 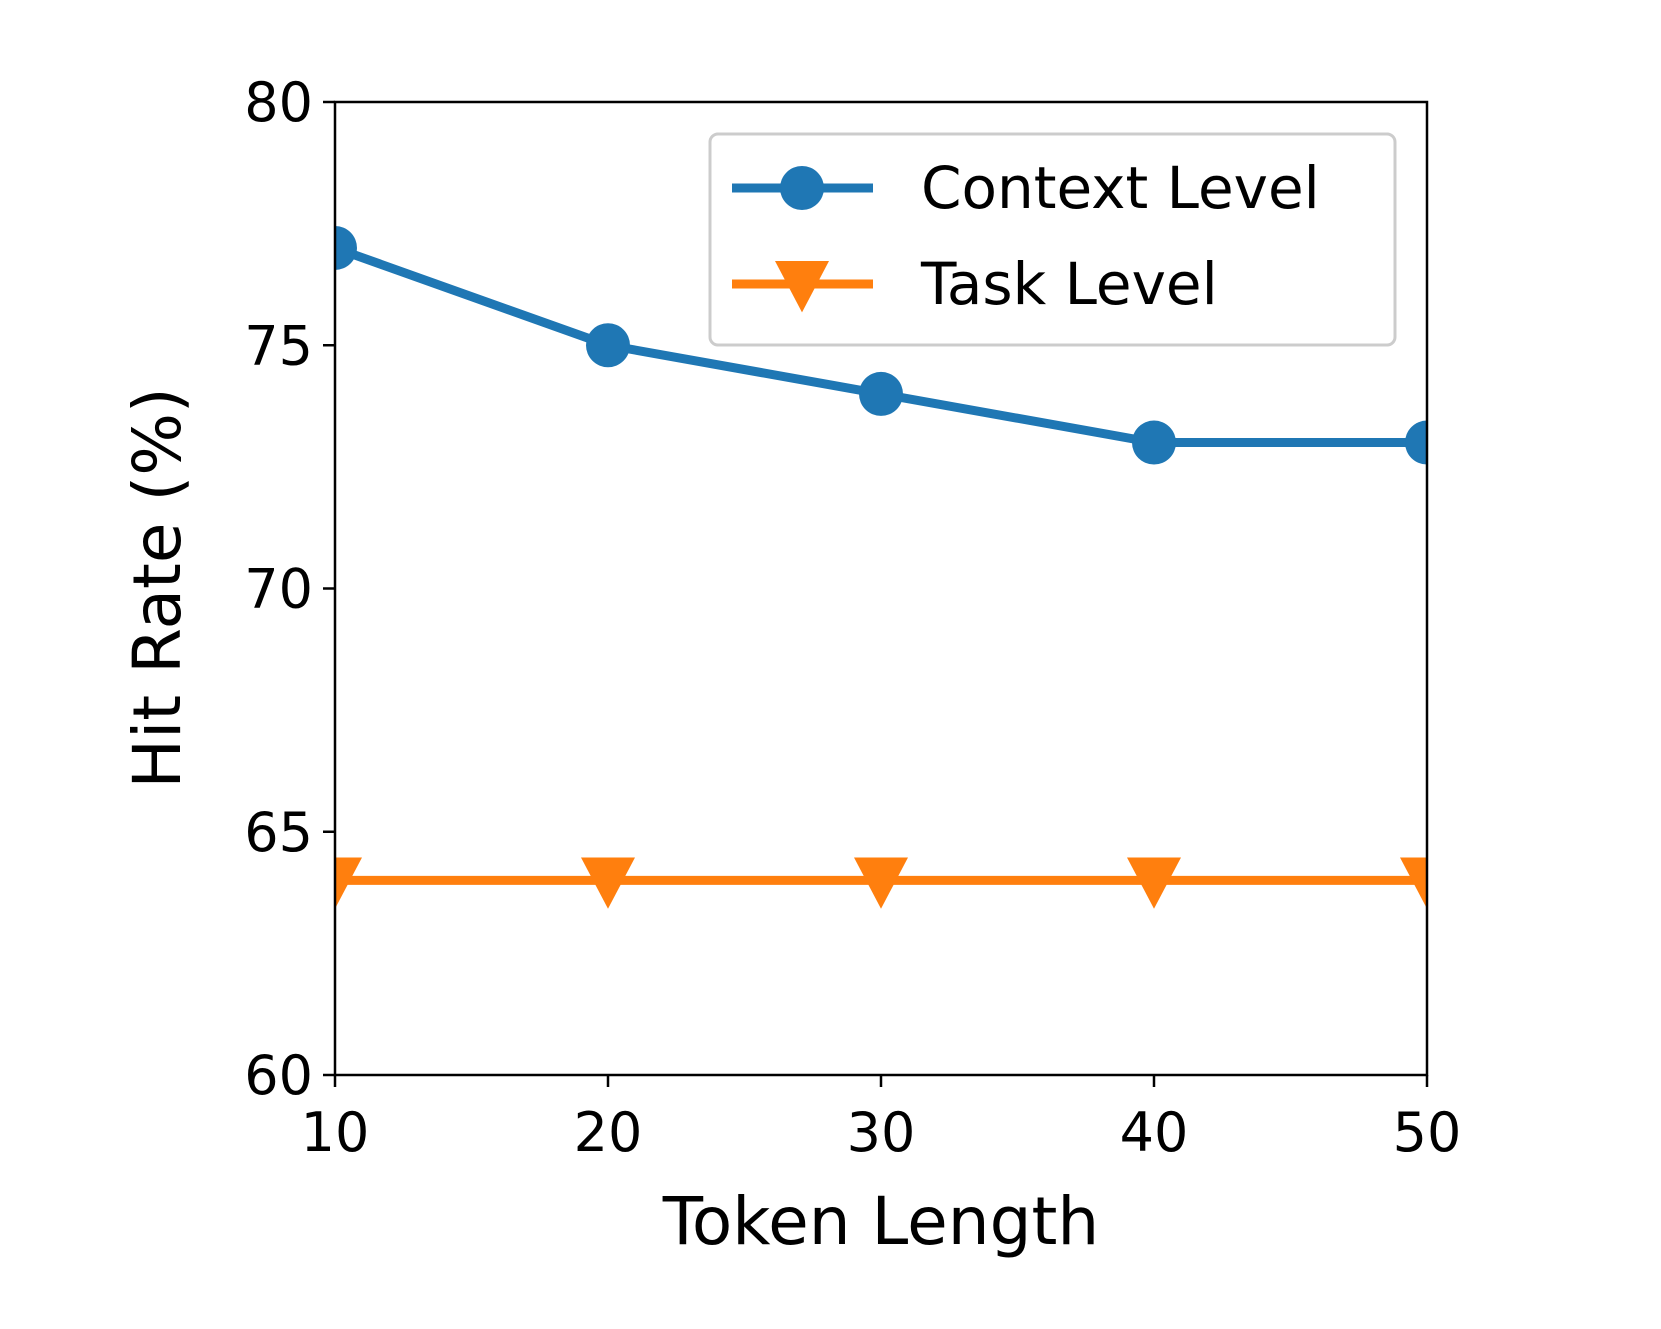 What do you see at coordinates (1052, 239) in the screenshot?
I see `legend-box` at bounding box center [1052, 239].